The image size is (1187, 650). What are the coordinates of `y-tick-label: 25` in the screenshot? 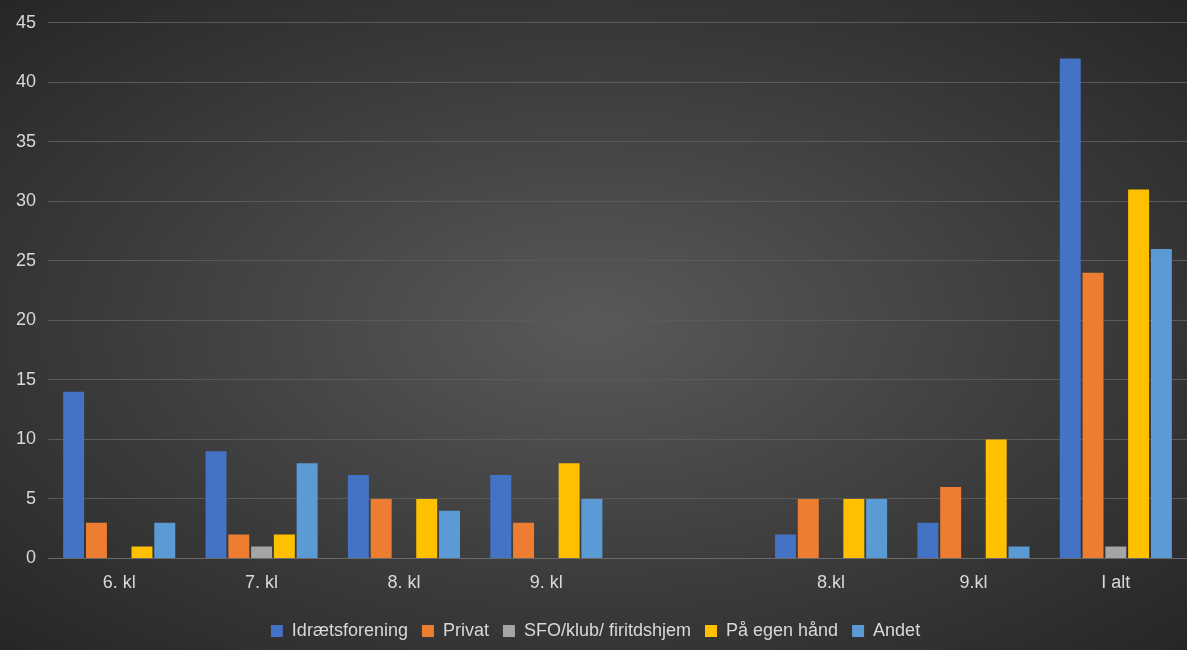 It's located at (26, 259).